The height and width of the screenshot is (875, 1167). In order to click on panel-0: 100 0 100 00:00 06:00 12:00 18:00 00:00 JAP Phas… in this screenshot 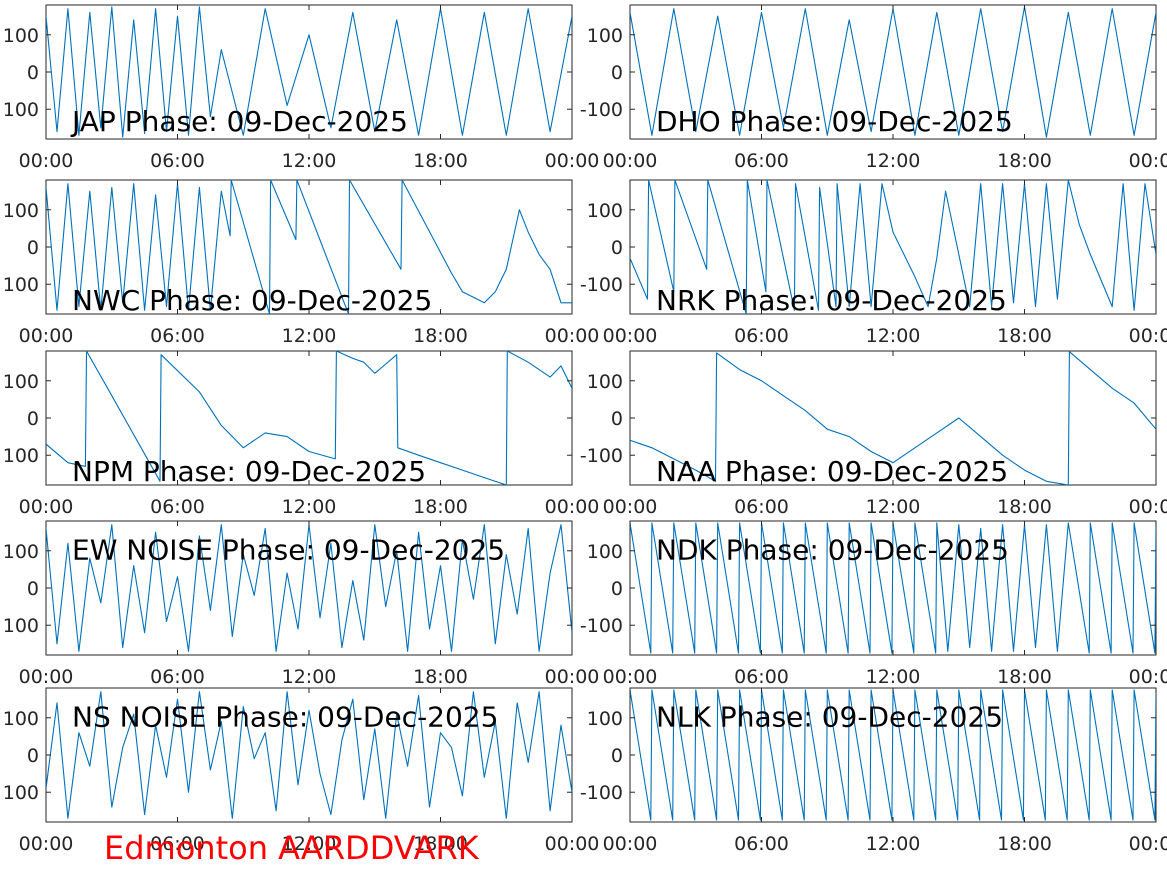, I will do `click(301, 88)`.